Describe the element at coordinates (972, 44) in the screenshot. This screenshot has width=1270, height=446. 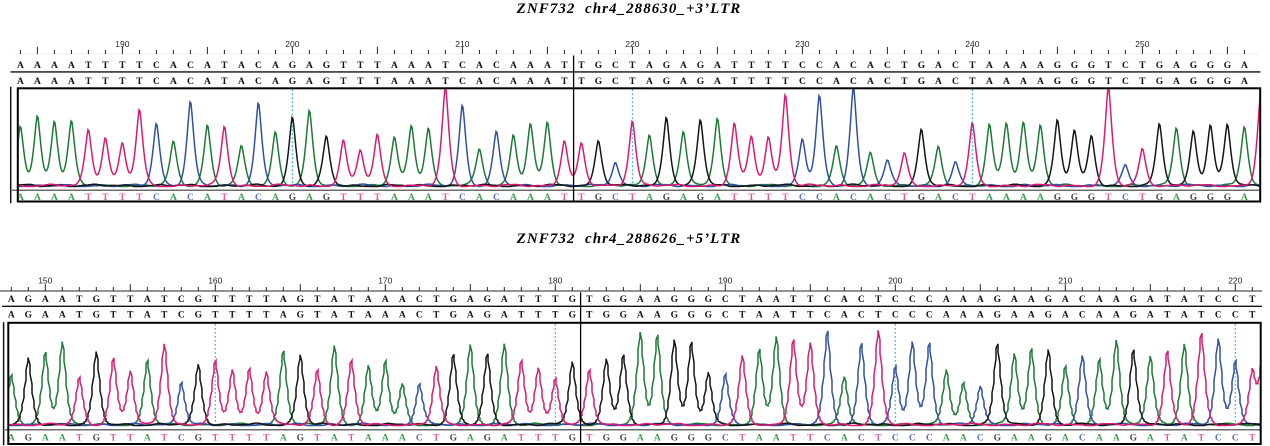
I see `svg-text: 240` at that location.